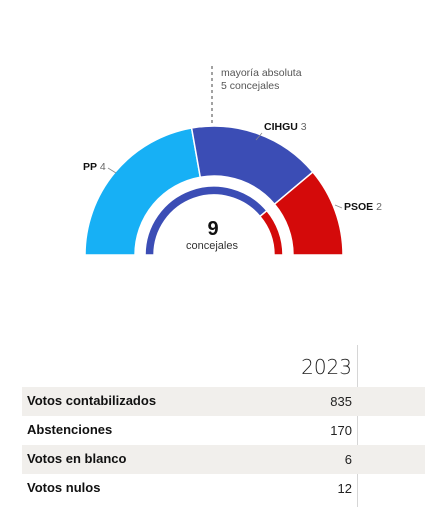 The image size is (425, 520). What do you see at coordinates (285, 127) in the screenshot?
I see `party-label-cihgu: CIHGU 3` at bounding box center [285, 127].